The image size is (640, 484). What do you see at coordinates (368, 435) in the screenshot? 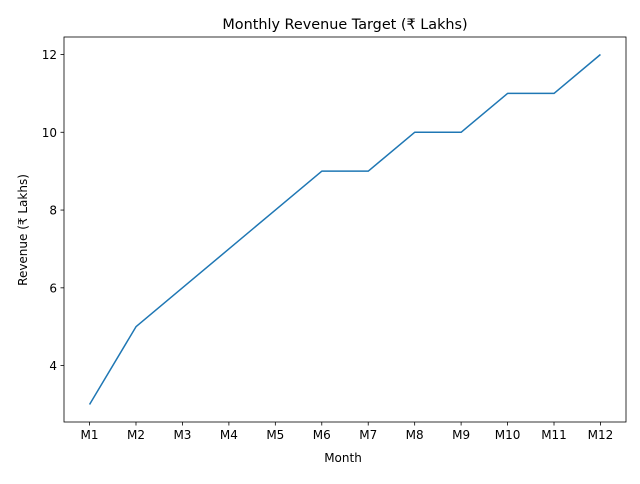
I see `x-tick-label: M7` at bounding box center [368, 435].